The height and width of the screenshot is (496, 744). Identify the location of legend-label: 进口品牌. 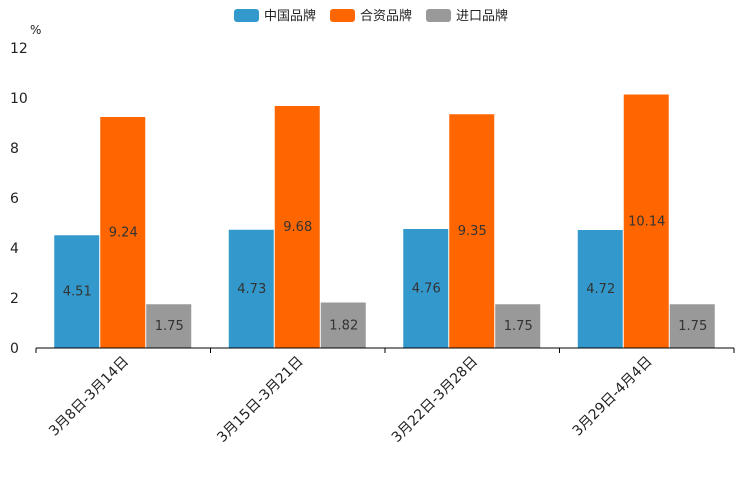
(482, 16).